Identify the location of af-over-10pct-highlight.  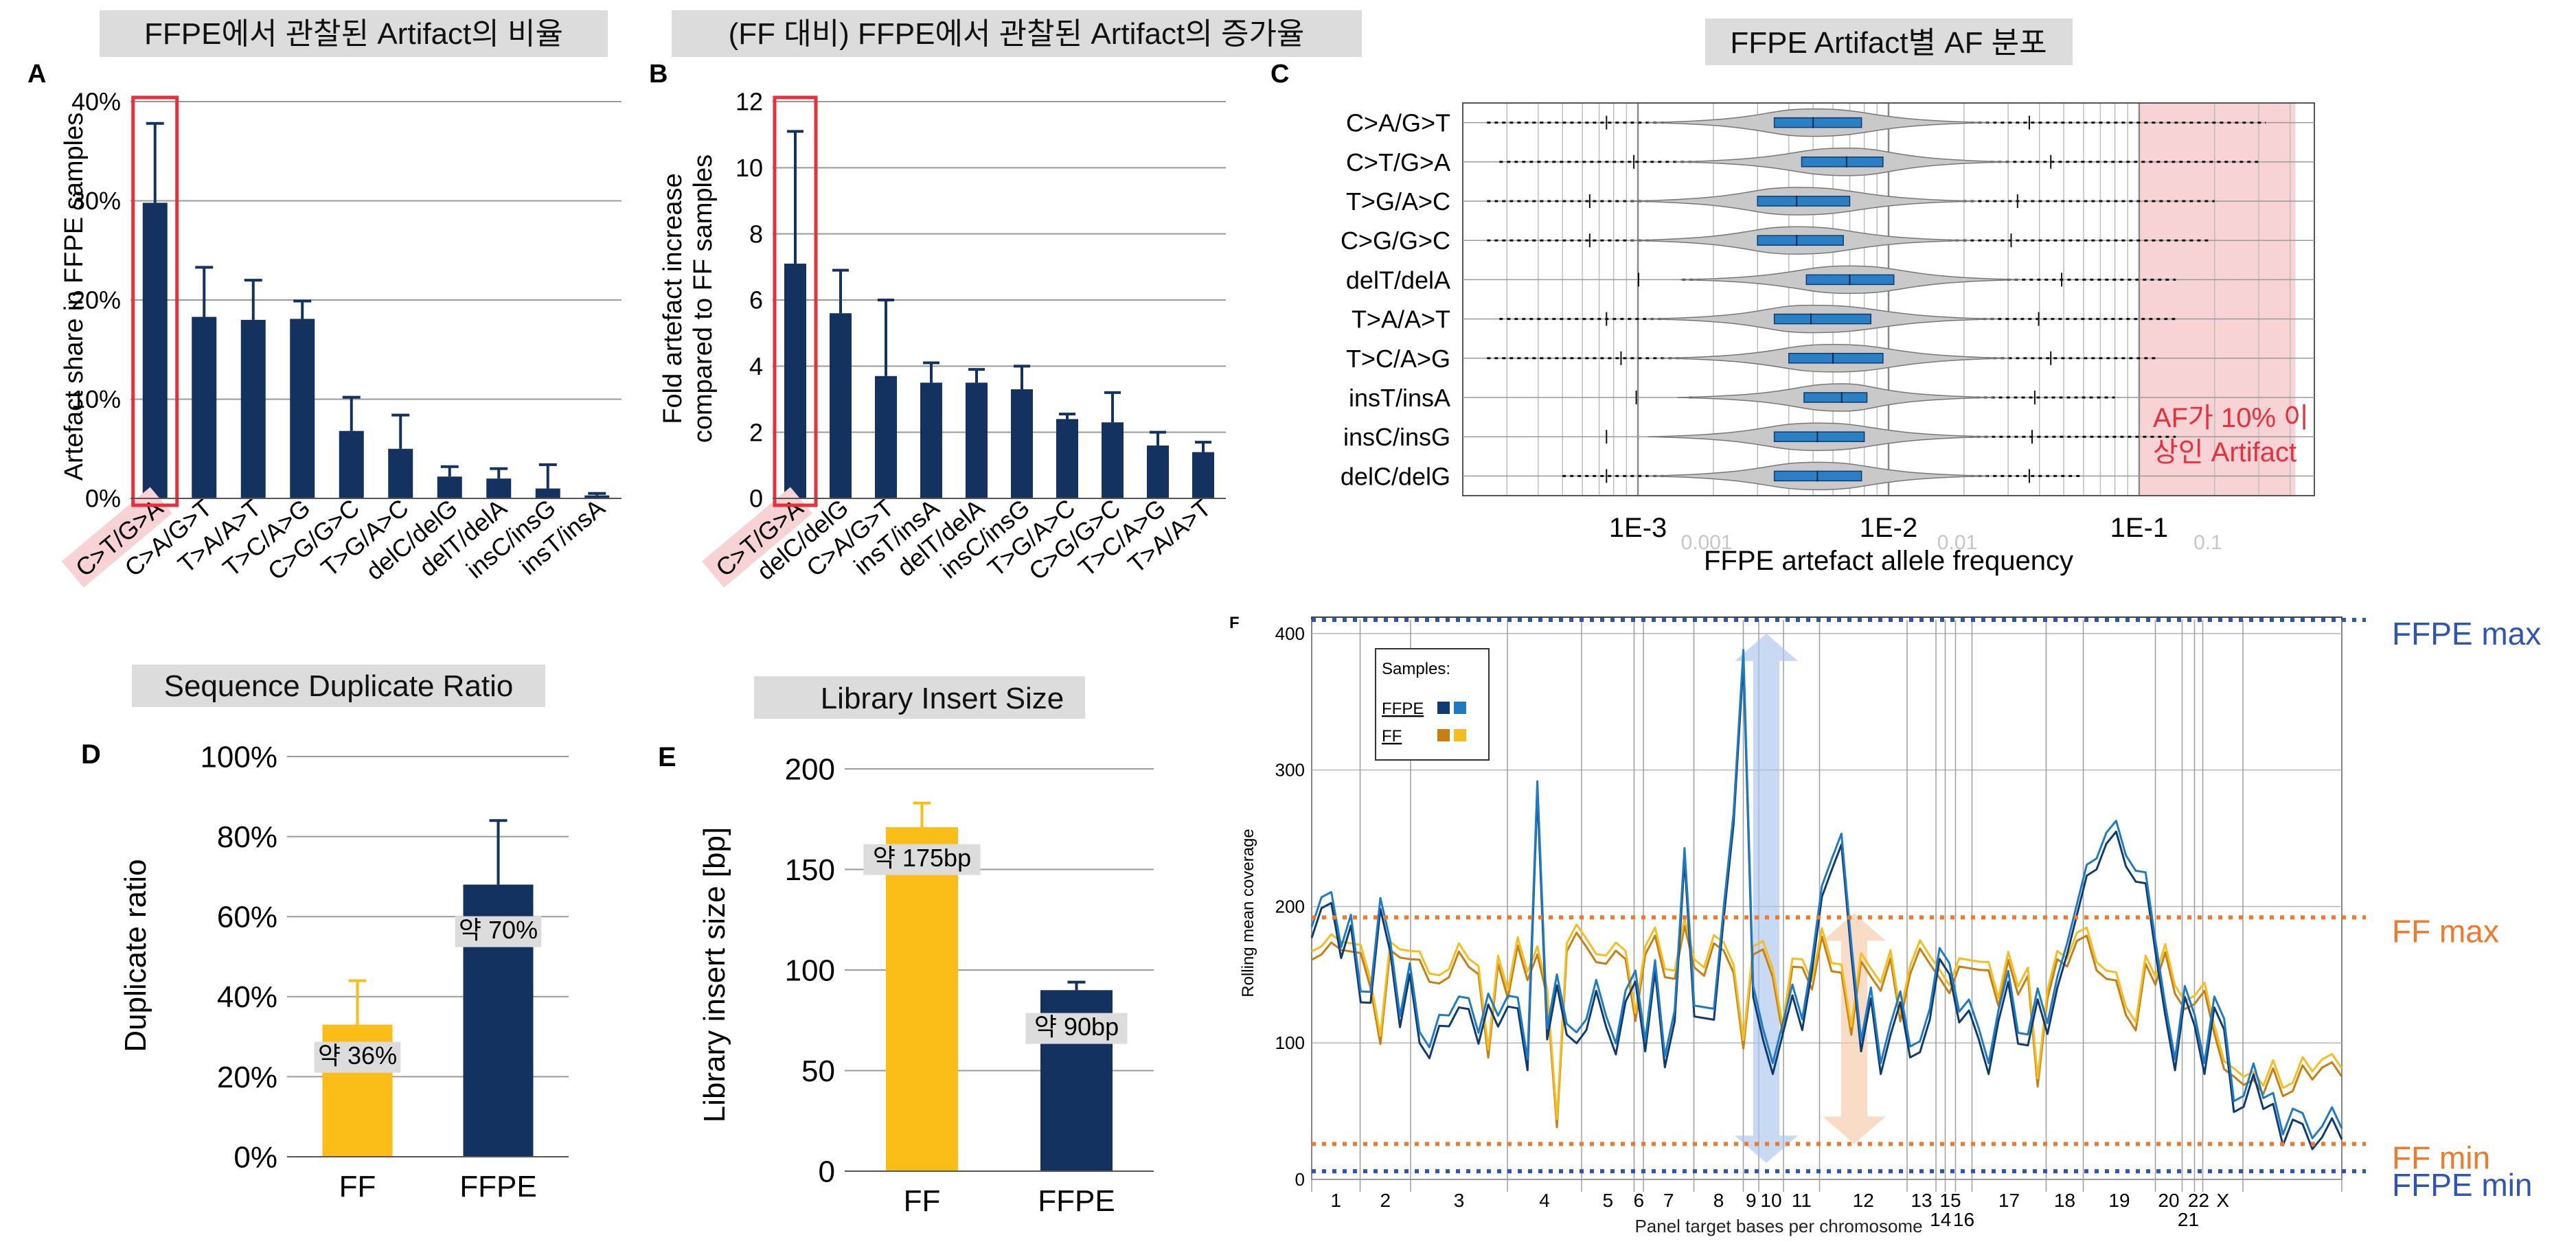
(2217, 299).